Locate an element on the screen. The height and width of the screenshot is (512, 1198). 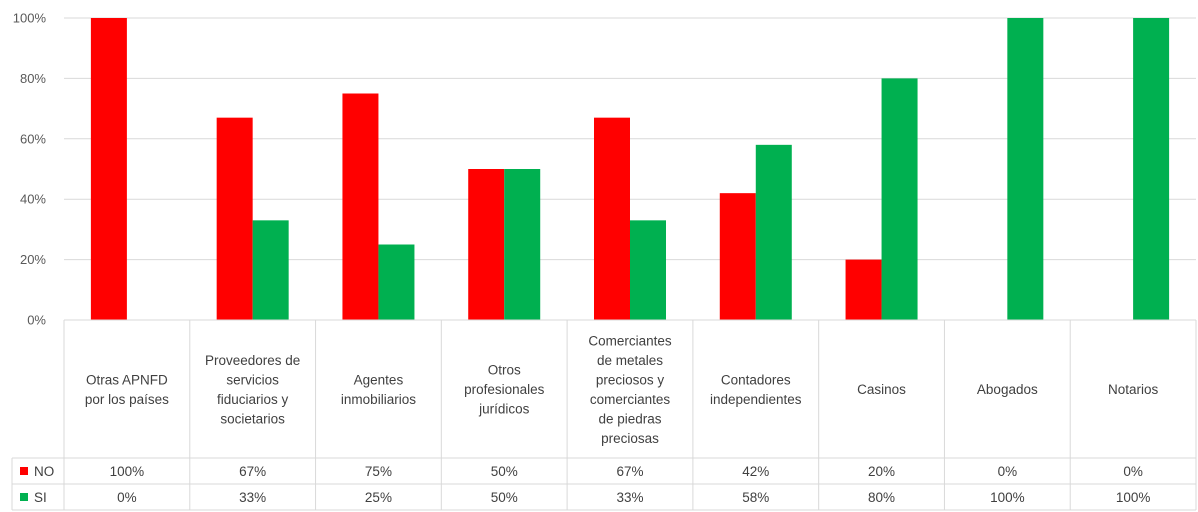
table-value-no: 20% is located at coordinates (881, 471).